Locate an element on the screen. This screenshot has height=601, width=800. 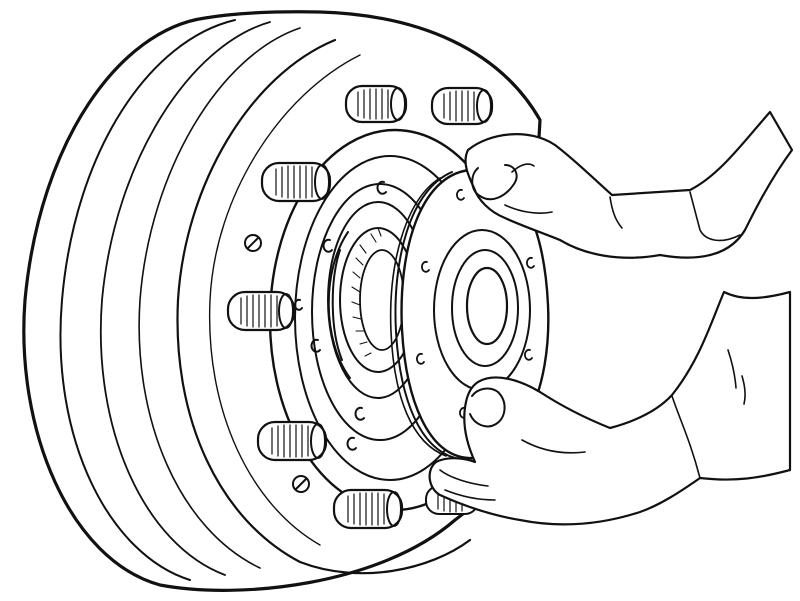
lower-finger-lines is located at coordinates (570, 448).